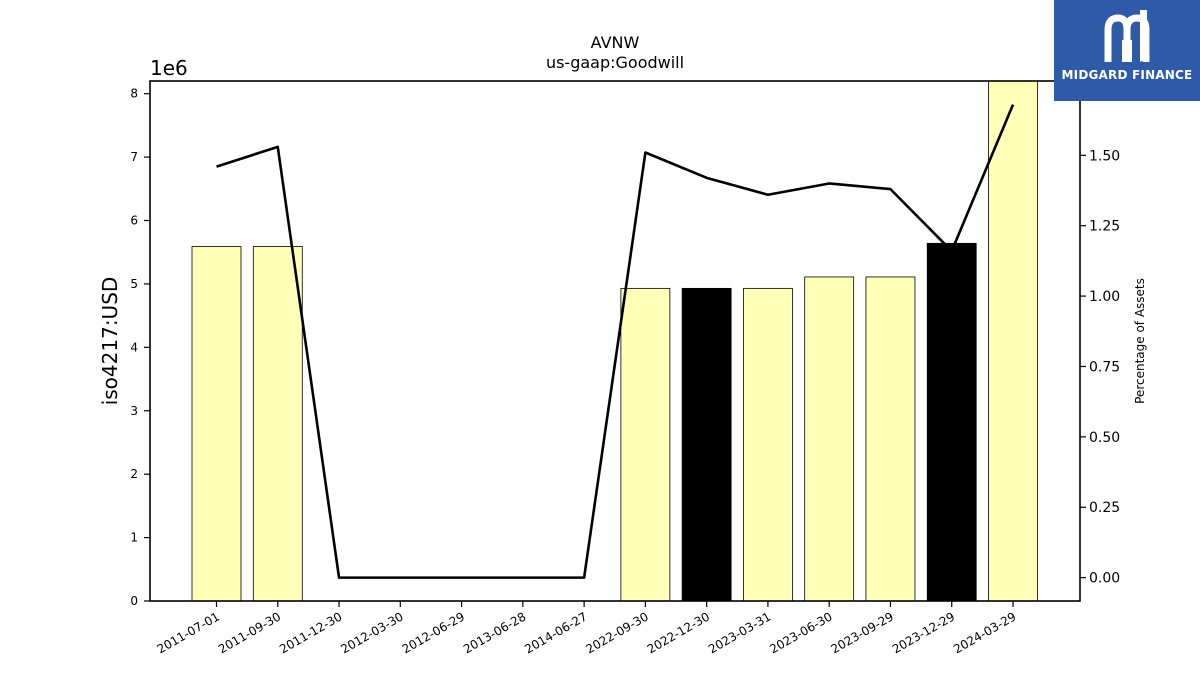  I want to click on y2-tick-label: 0.75, so click(1104, 367).